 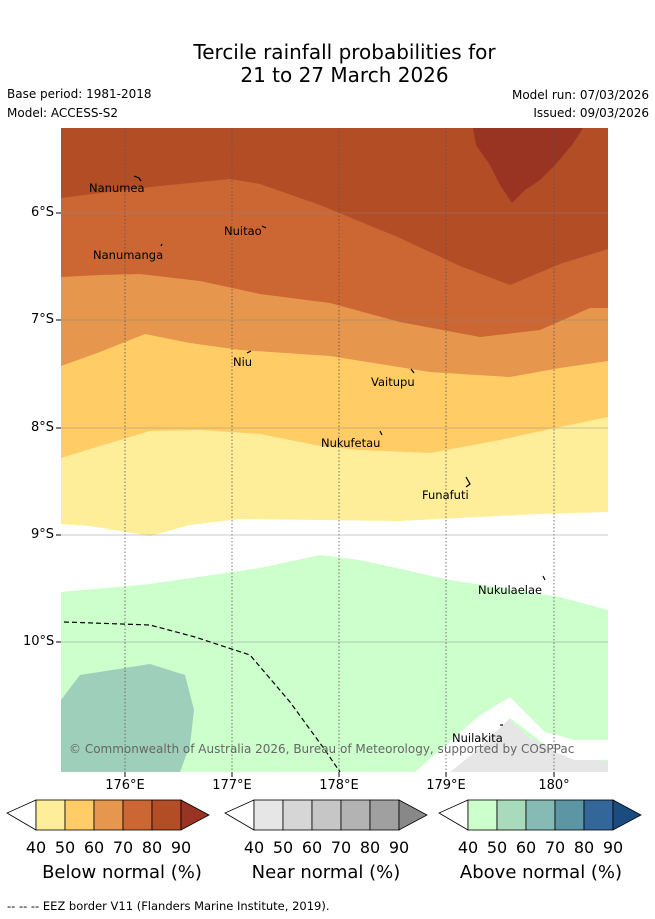 What do you see at coordinates (283, 847) in the screenshot?
I see `near-tick-50: 50` at bounding box center [283, 847].